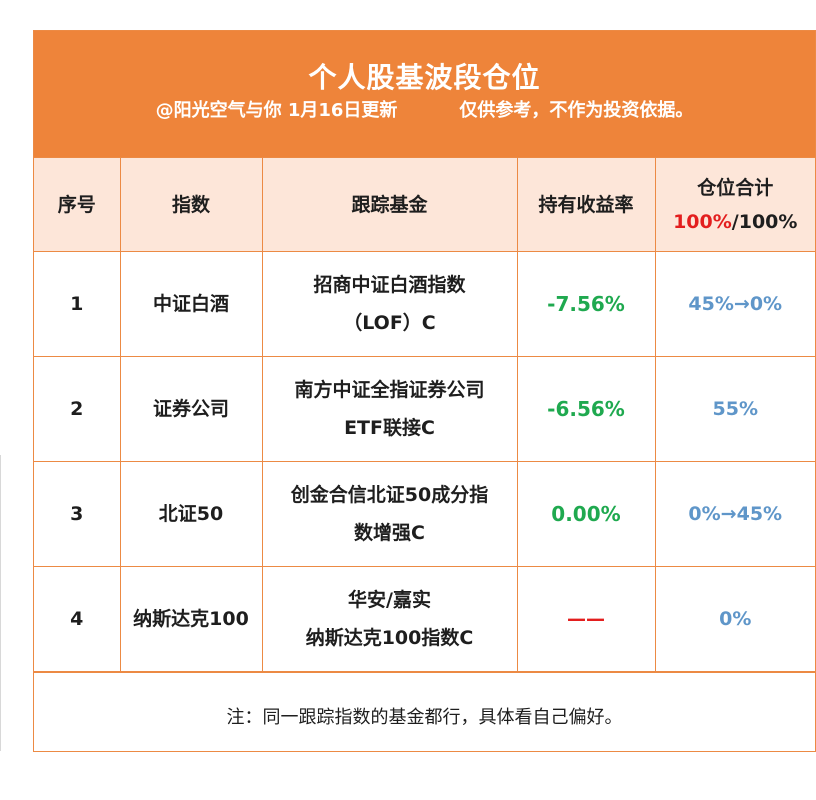  Describe the element at coordinates (0, 603) in the screenshot. I see `page-edge-line` at that location.